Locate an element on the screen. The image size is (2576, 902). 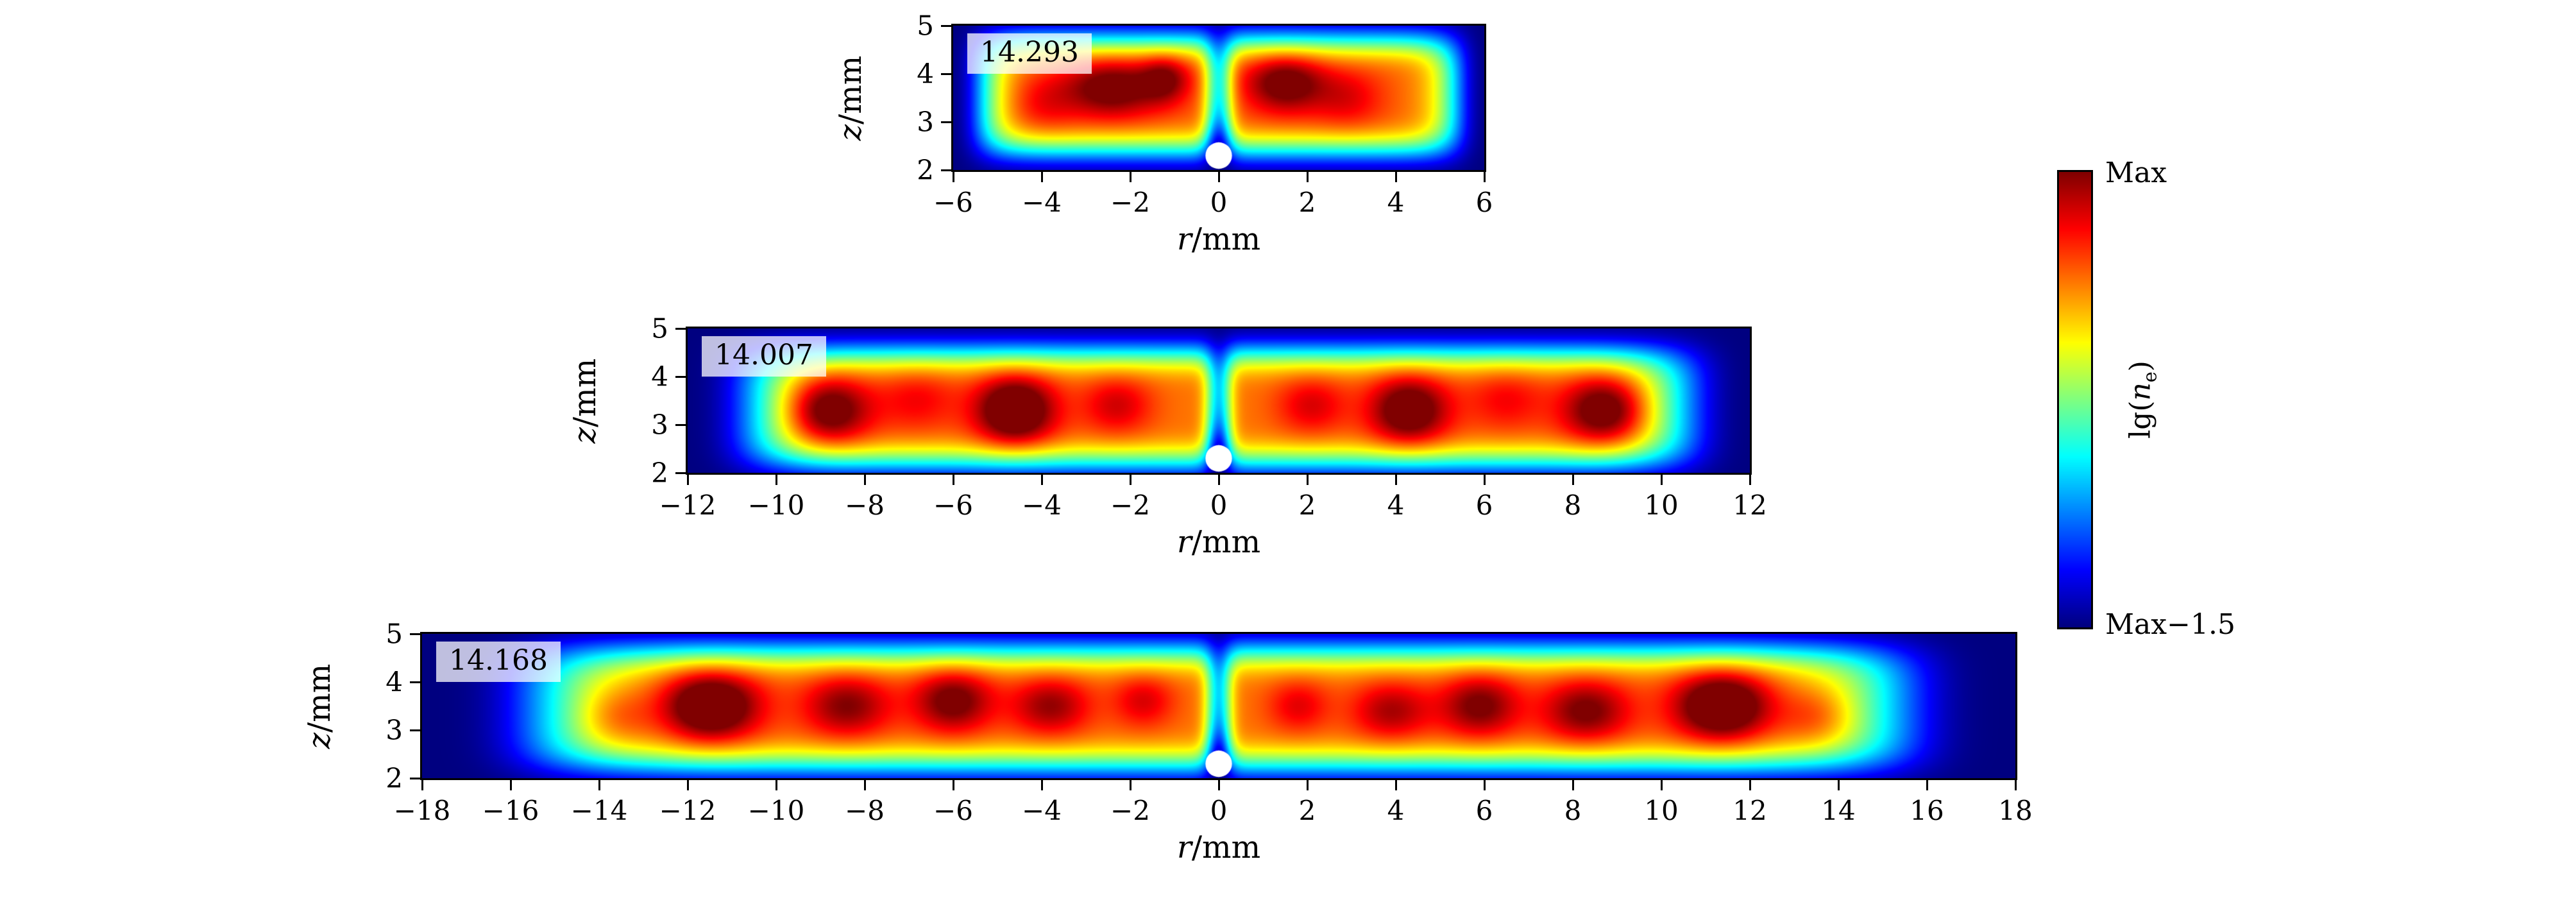
tick-label: −18 is located at coordinates (422, 810).